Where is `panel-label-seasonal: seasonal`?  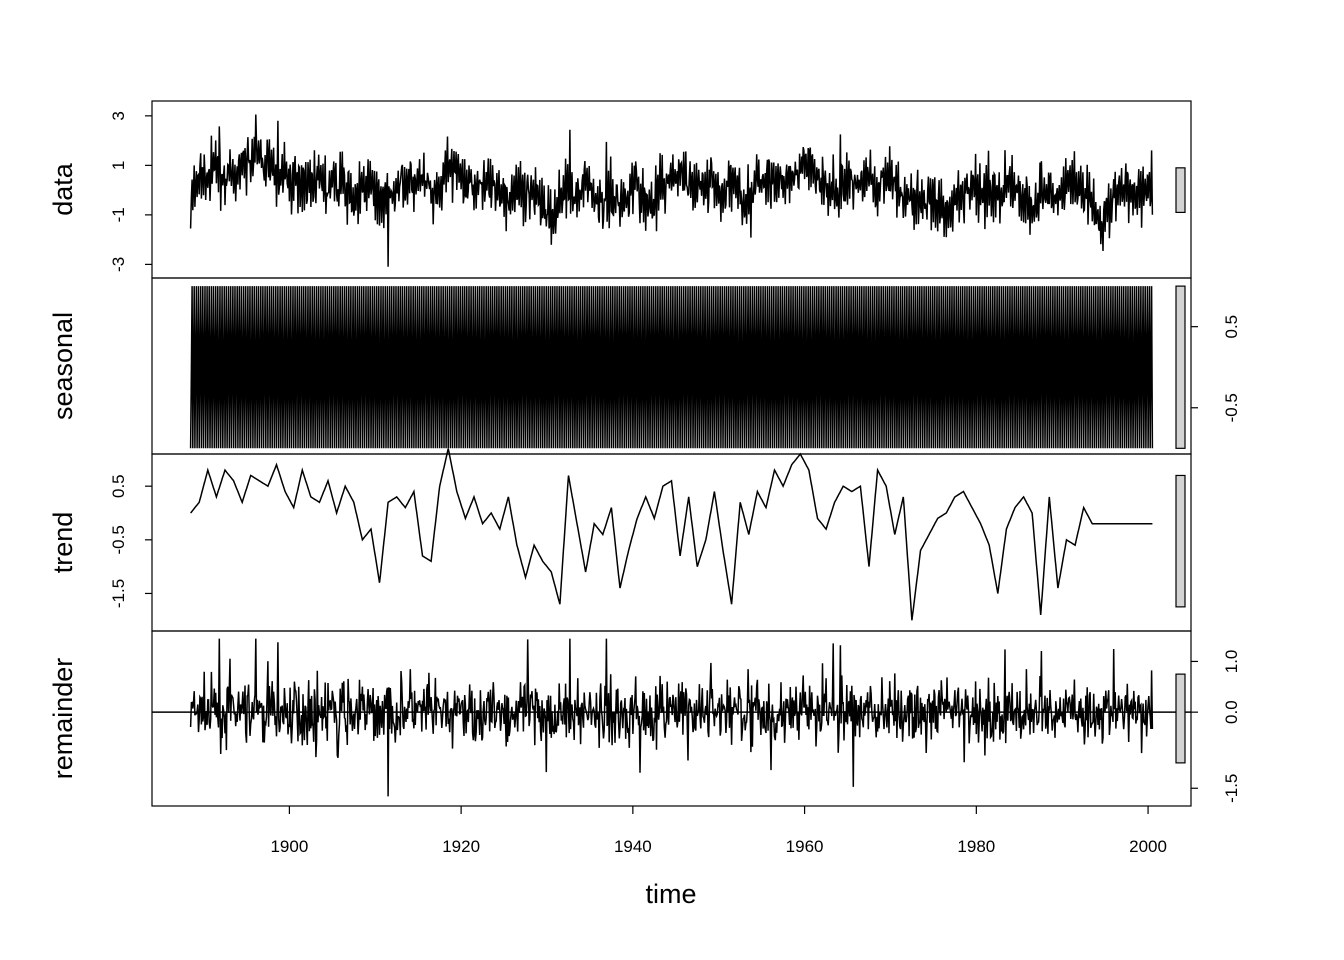 panel-label-seasonal: seasonal is located at coordinates (63, 366).